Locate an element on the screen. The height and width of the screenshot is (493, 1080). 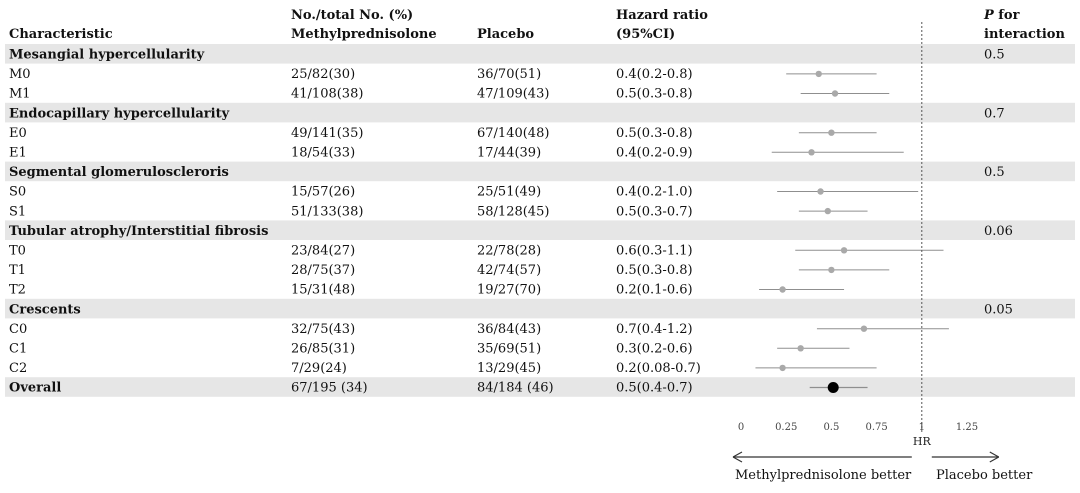
axis-tick-label: 1 is located at coordinates (922, 427).